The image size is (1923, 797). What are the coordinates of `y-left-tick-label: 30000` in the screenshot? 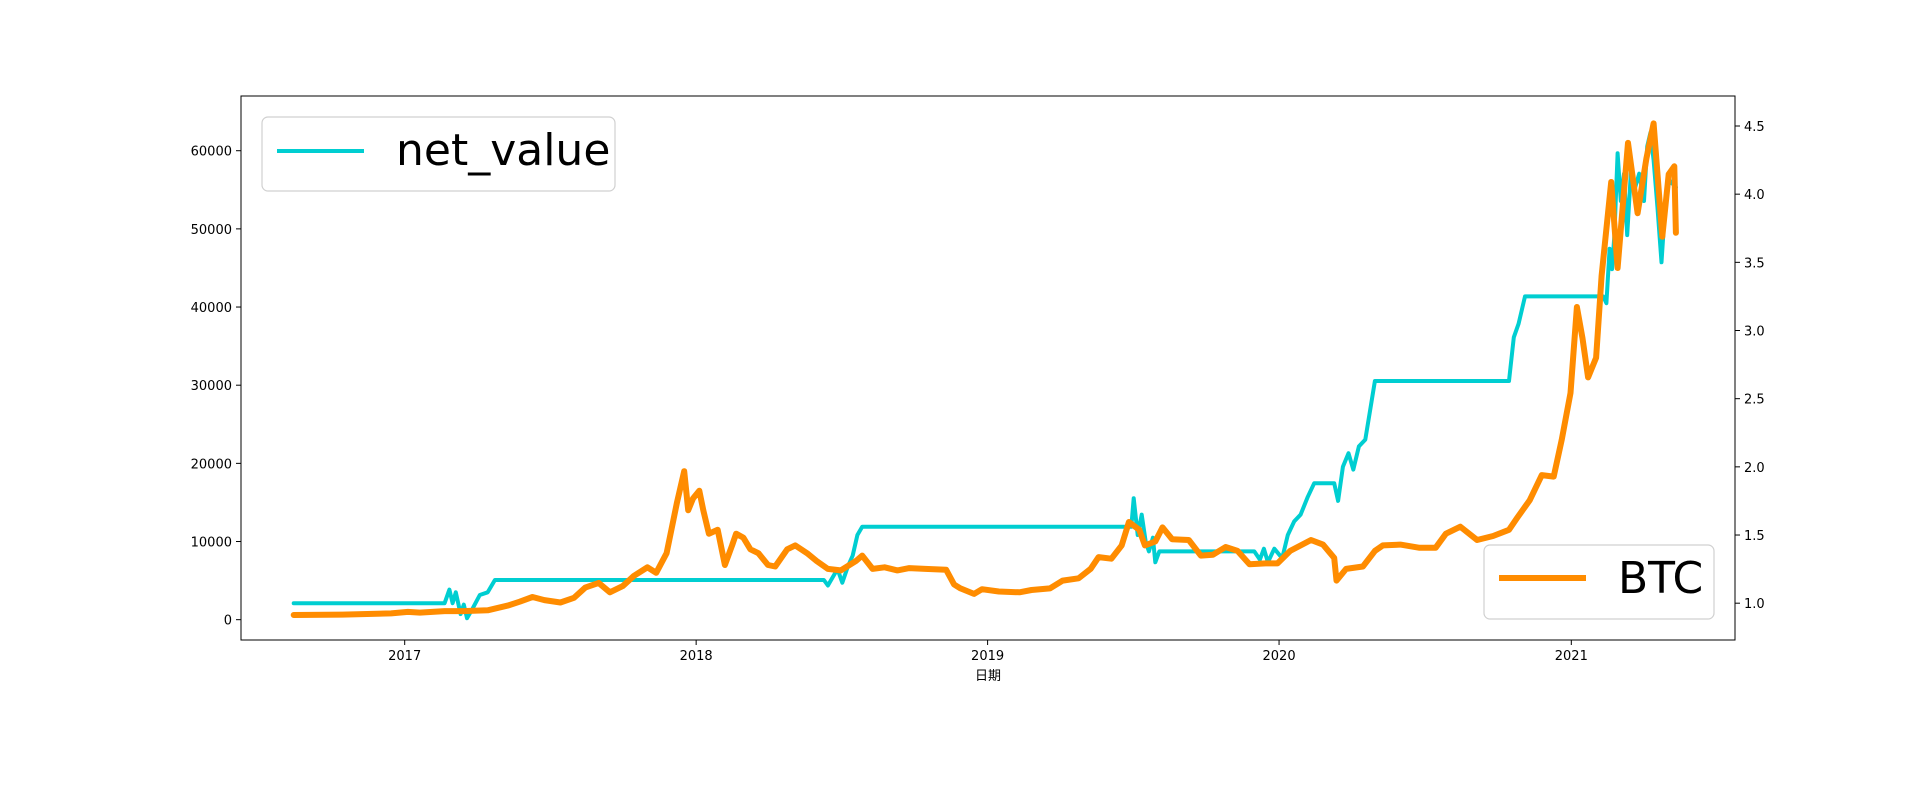 It's located at (211, 386).